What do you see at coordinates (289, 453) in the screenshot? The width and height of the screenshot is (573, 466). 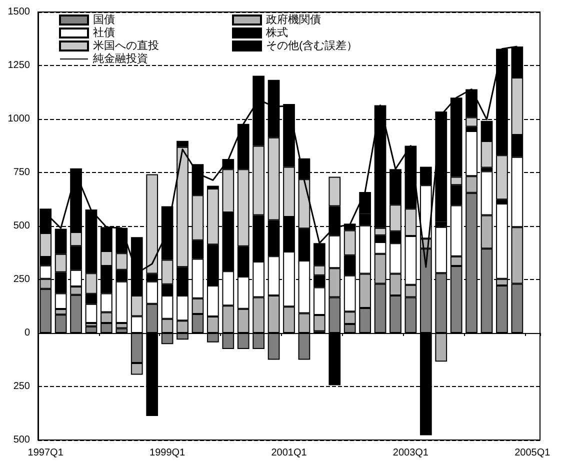 I see `x-tick-label: 2001Q1` at bounding box center [289, 453].